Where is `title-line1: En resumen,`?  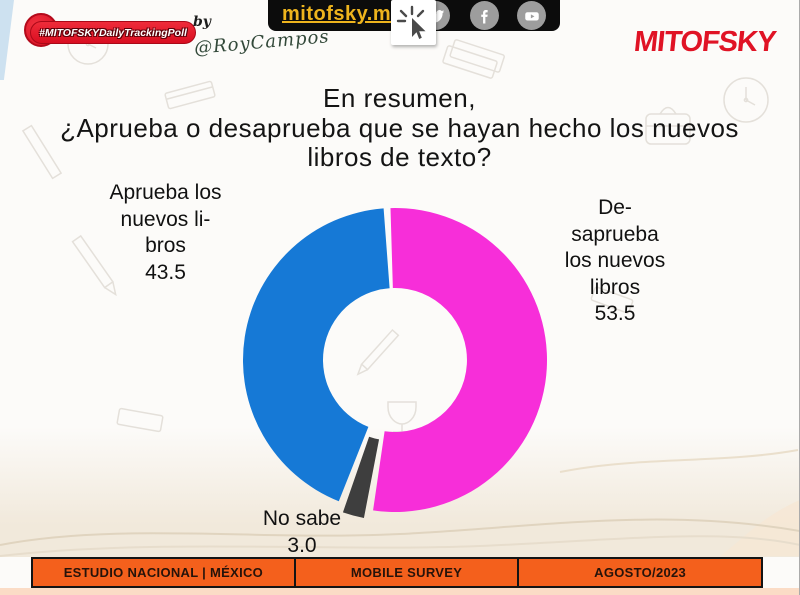 title-line1: En resumen, is located at coordinates (399, 98).